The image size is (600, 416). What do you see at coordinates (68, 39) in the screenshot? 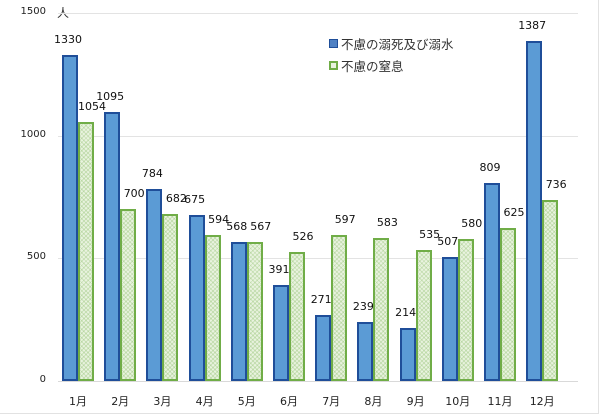
I see `data-label: 1330` at bounding box center [68, 39].